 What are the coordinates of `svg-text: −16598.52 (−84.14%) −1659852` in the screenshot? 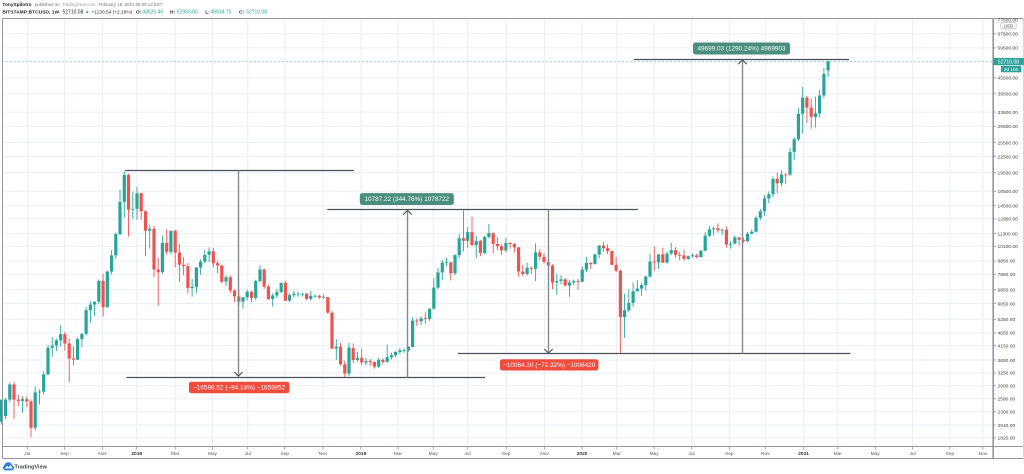 It's located at (239, 388).